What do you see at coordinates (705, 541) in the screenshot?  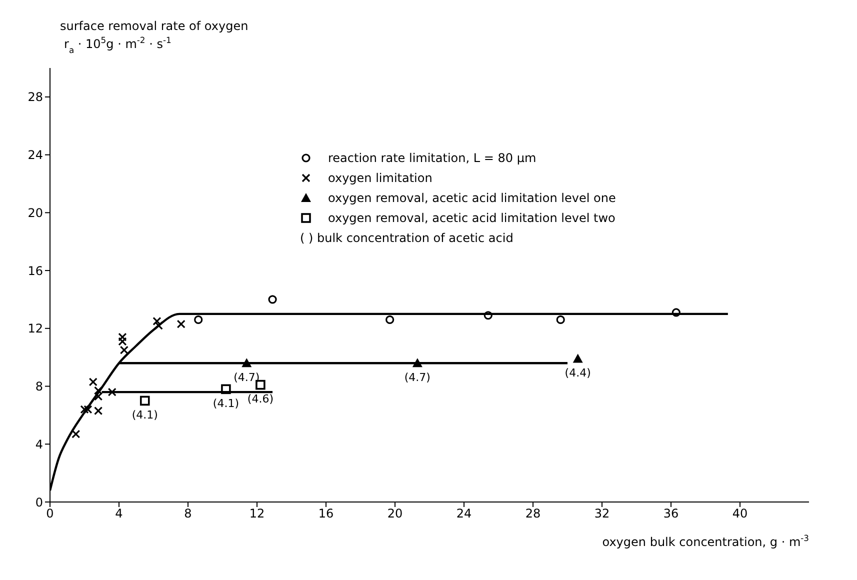 I see `x-axis-title: oxygen bulk concentration, g · m$^{-3}$` at bounding box center [705, 541].